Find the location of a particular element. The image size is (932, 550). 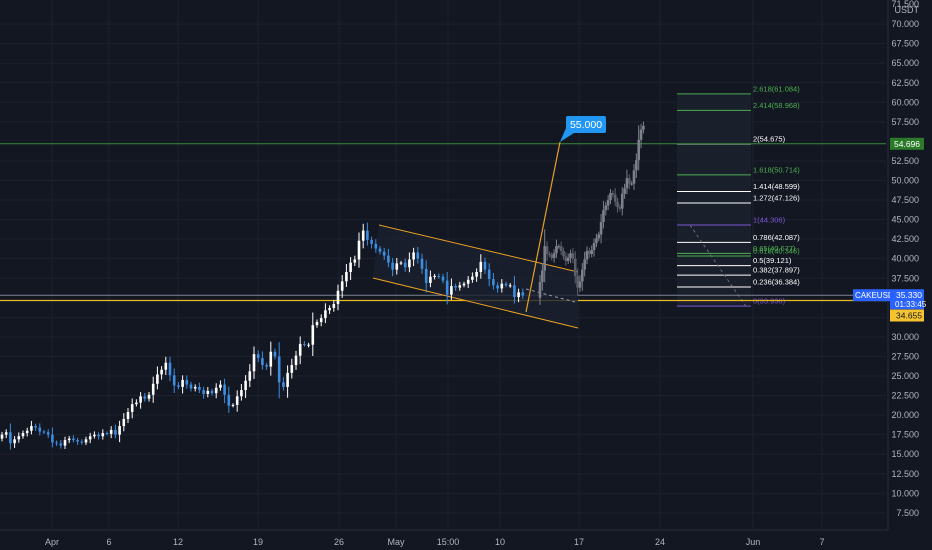

candle-countdown: 01:33:45 is located at coordinates (911, 304).